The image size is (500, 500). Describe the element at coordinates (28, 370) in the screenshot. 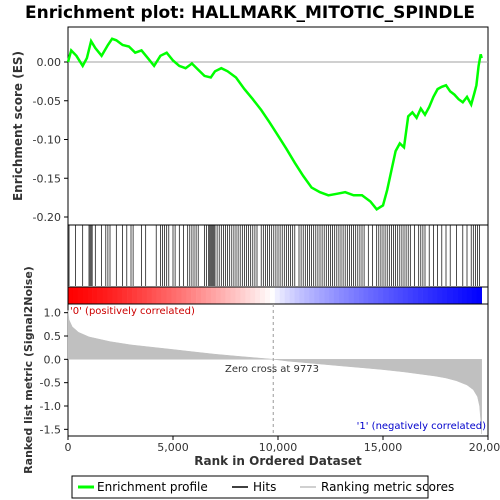

I see `metric-ylabel: Ranked list metric (Signal2Noise)` at that location.